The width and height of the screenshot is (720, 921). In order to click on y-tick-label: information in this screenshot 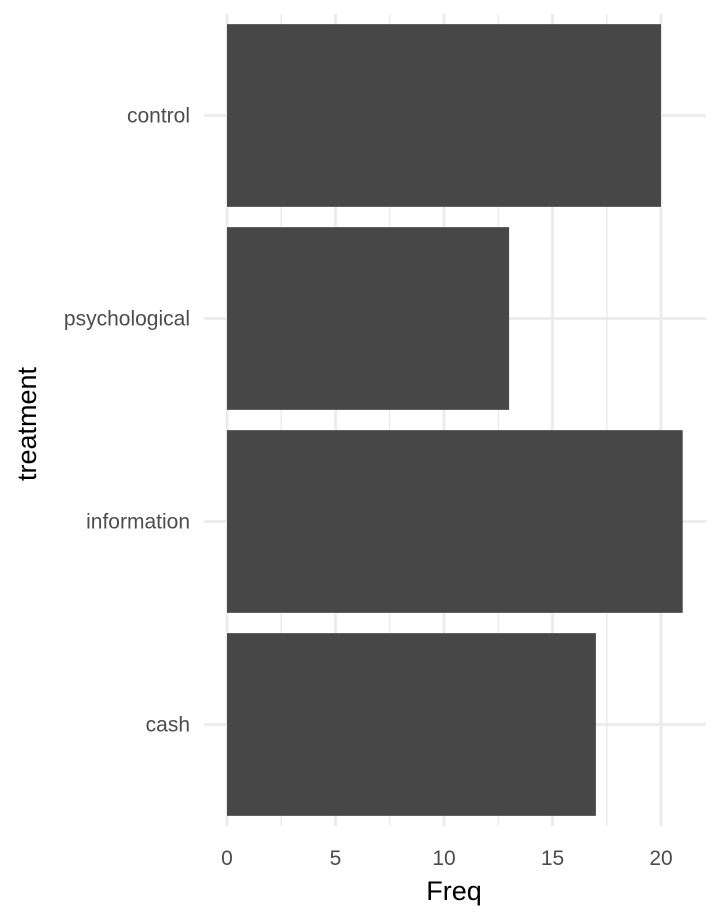, I will do `click(138, 522)`.